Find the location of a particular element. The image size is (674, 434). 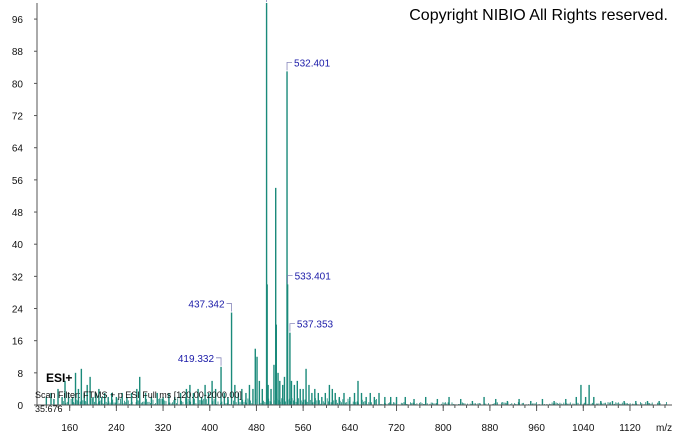

peak-annotation-1: 532.401 is located at coordinates (308, 64).